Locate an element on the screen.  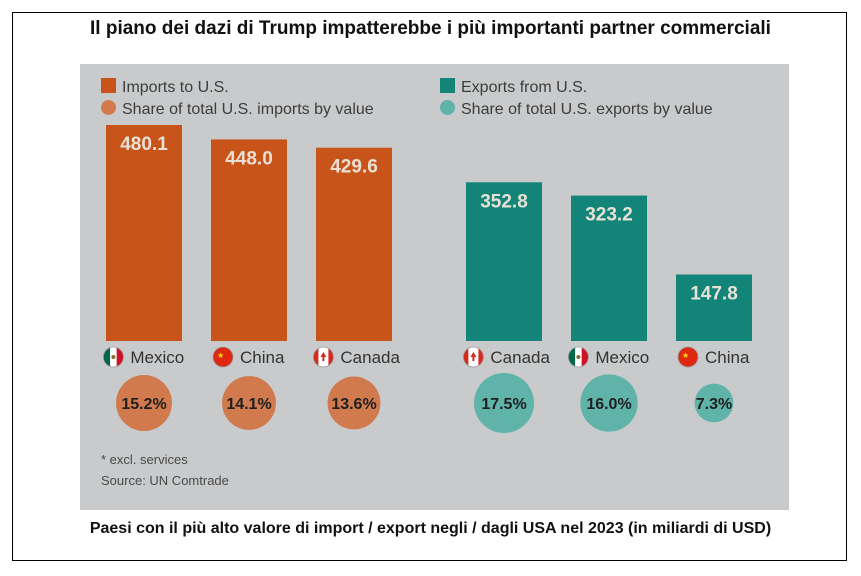
share-circle-exports-mexico is located at coordinates (609, 403).